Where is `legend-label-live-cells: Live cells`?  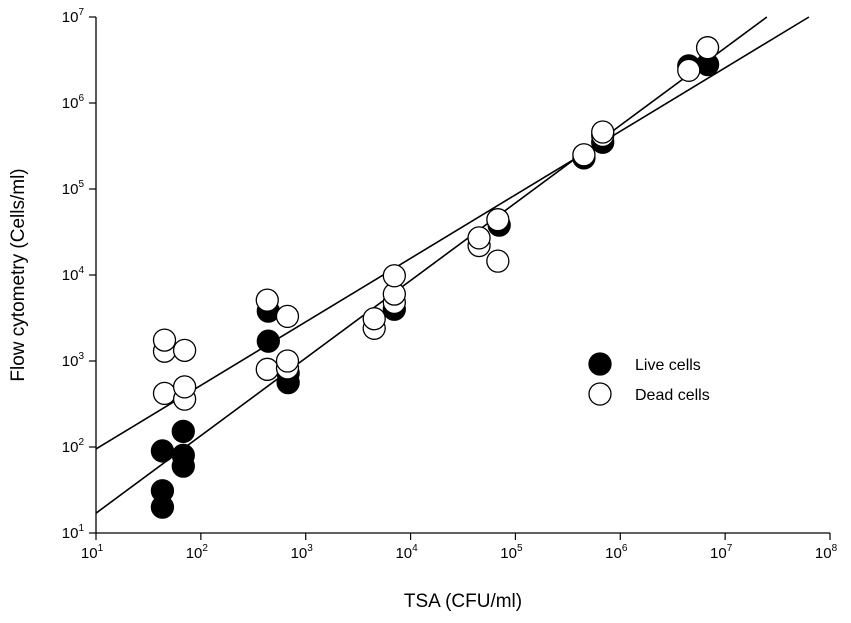
legend-label-live-cells: Live cells is located at coordinates (668, 365).